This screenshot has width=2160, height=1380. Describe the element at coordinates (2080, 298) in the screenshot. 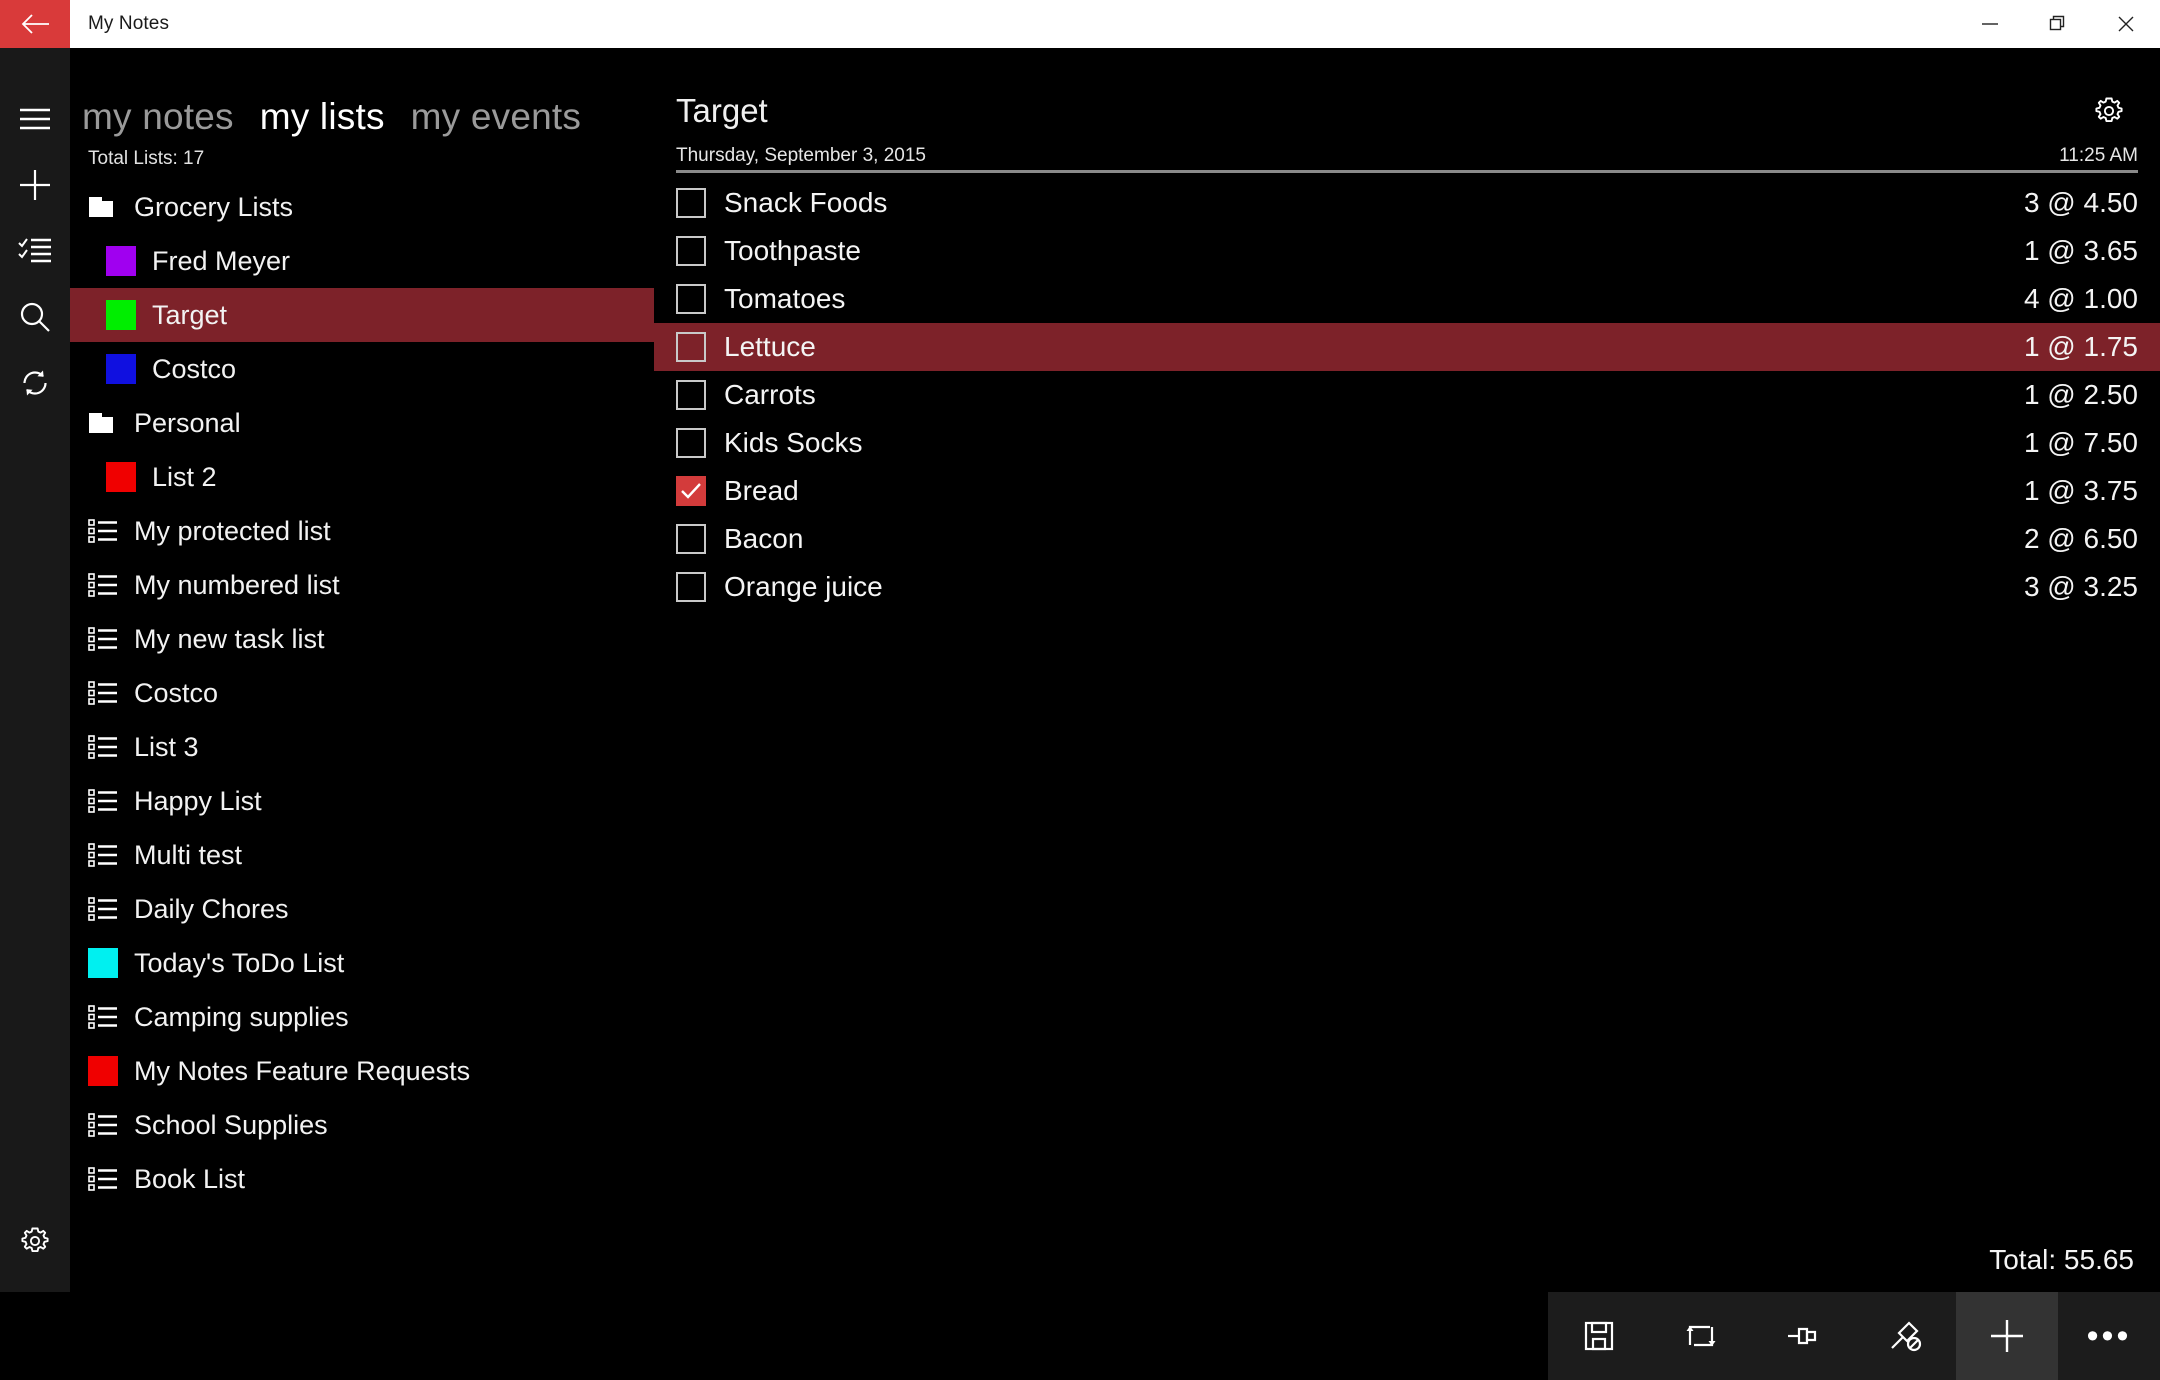

I see `list-item-quantity-price: 4 @ 1.00` at that location.